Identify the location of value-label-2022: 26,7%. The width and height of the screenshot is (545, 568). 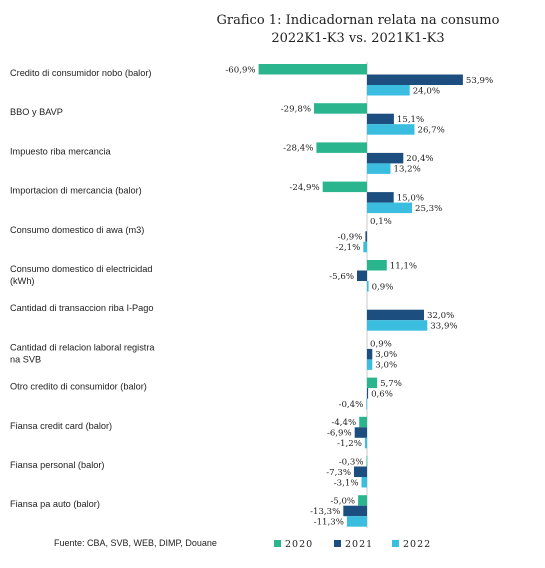
(431, 130).